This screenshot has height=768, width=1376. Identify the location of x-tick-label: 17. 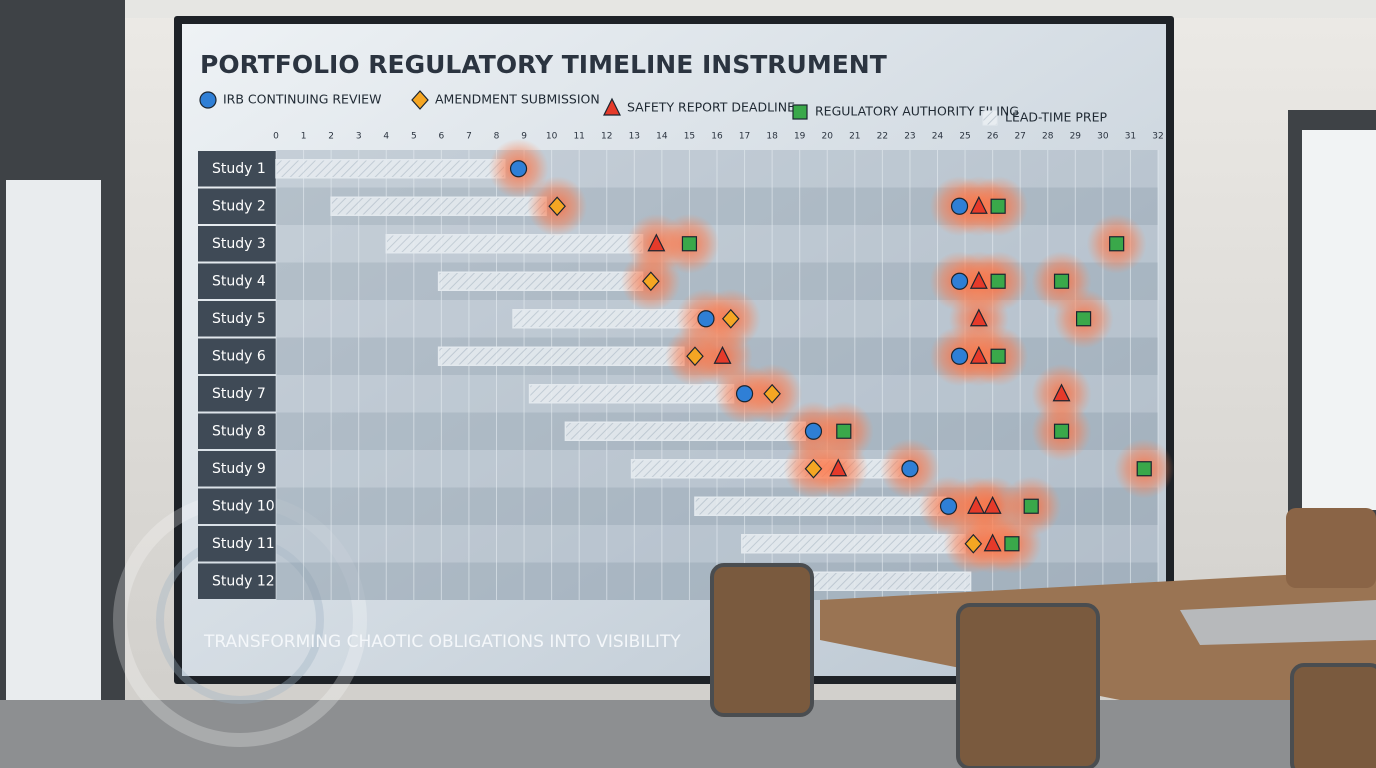
(744, 137).